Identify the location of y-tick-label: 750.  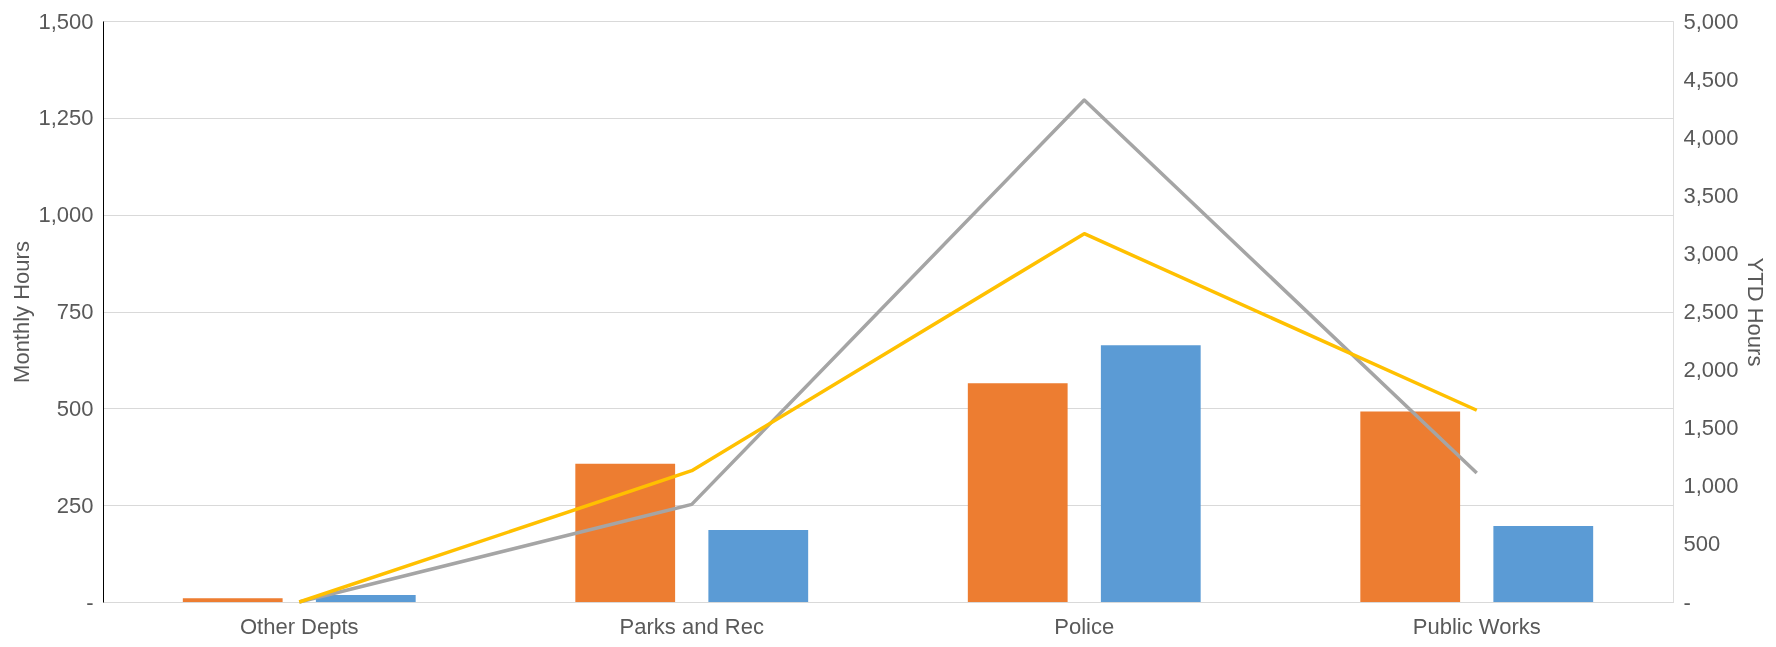
(75, 311).